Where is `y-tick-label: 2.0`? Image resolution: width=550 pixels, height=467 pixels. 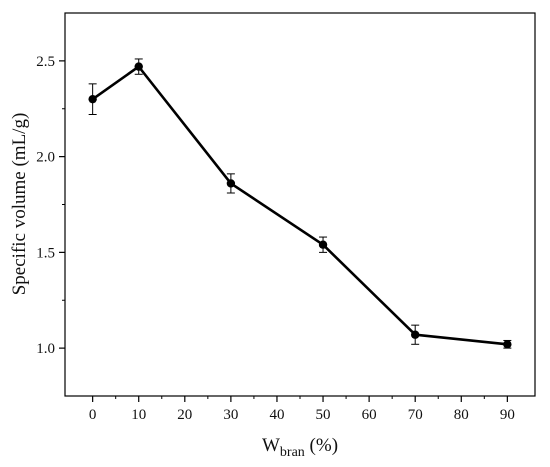
y-tick-label: 2.0 is located at coordinates (45, 158).